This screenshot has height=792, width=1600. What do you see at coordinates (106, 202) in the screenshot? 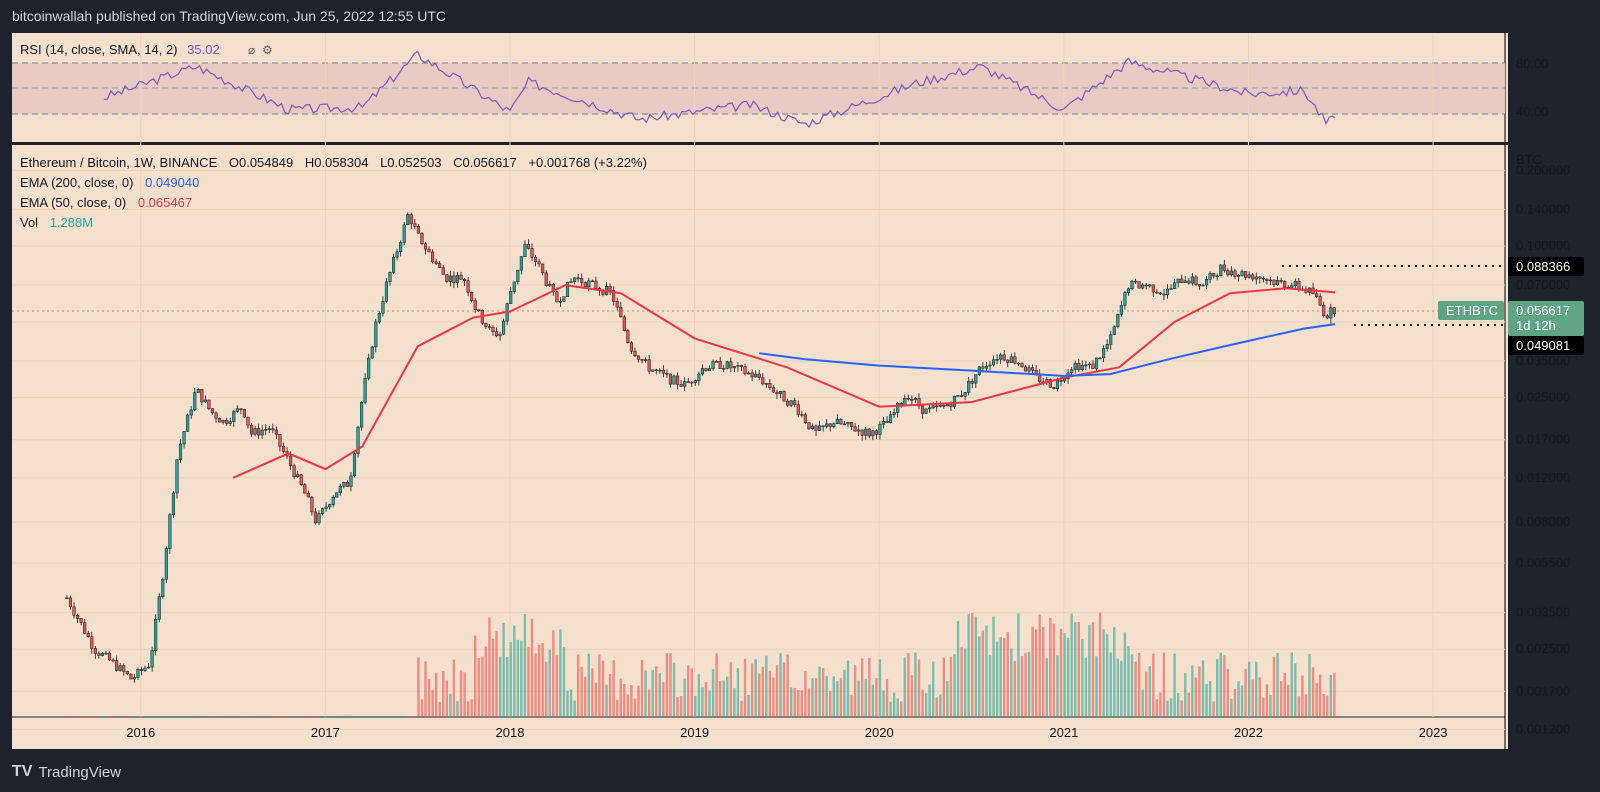
I see `svg-text:EMA (50, close, 0) 0.065: EMA (50, close, 0) 0.065467` at bounding box center [106, 202].